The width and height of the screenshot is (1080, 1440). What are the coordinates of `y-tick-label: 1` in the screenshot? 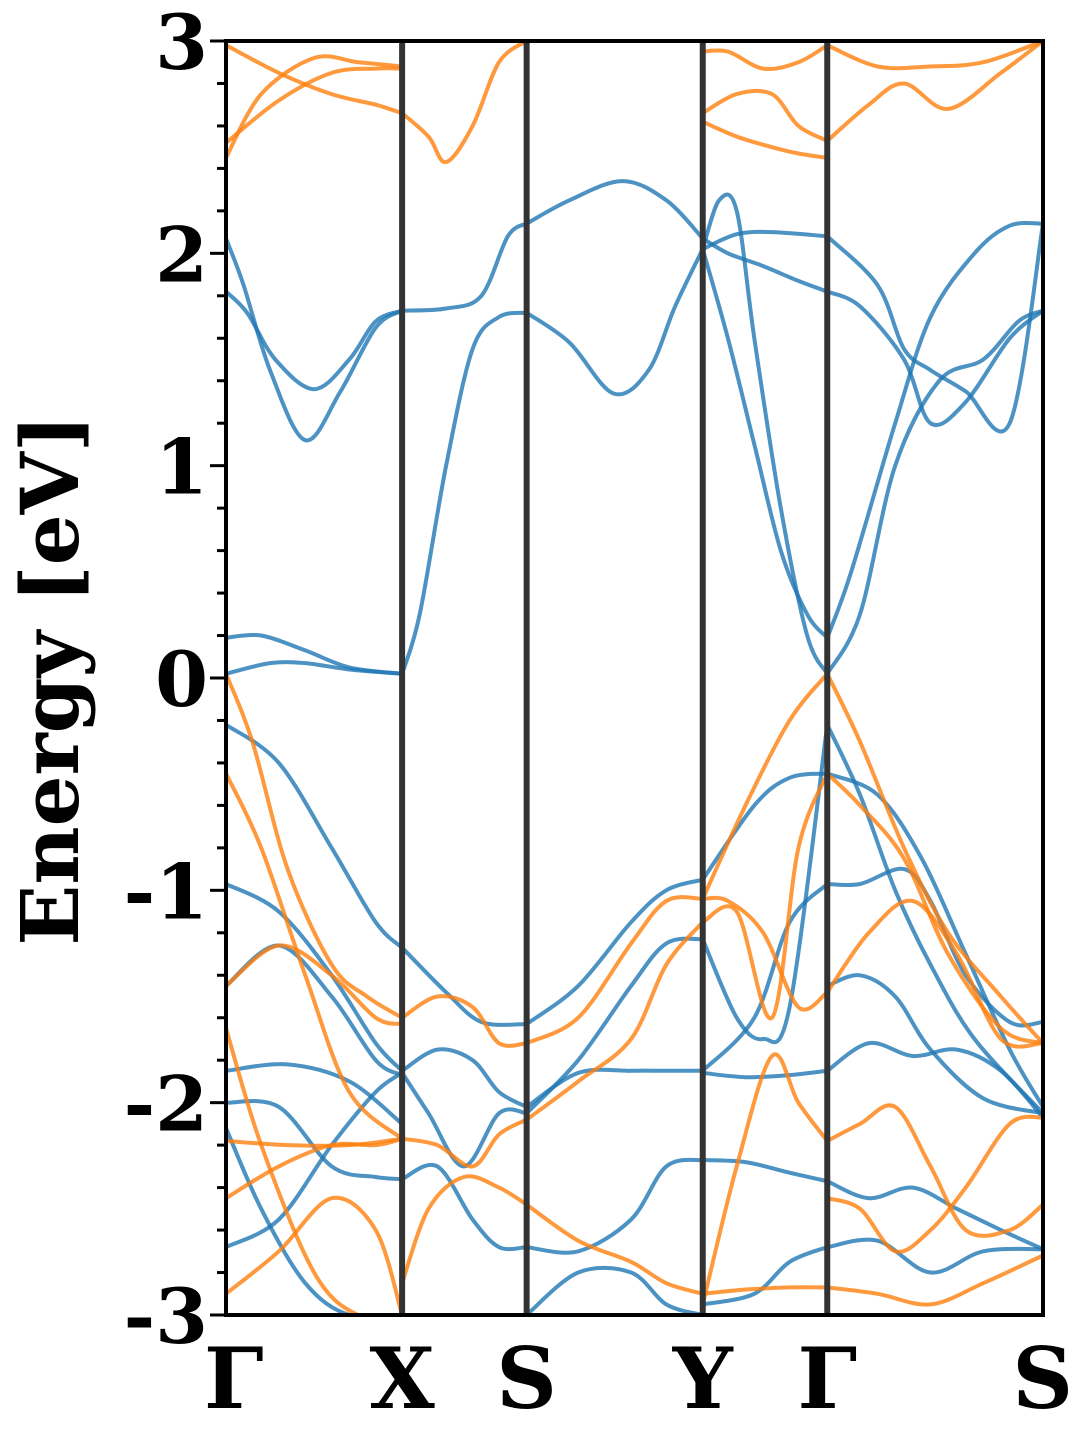 It's located at (181, 467).